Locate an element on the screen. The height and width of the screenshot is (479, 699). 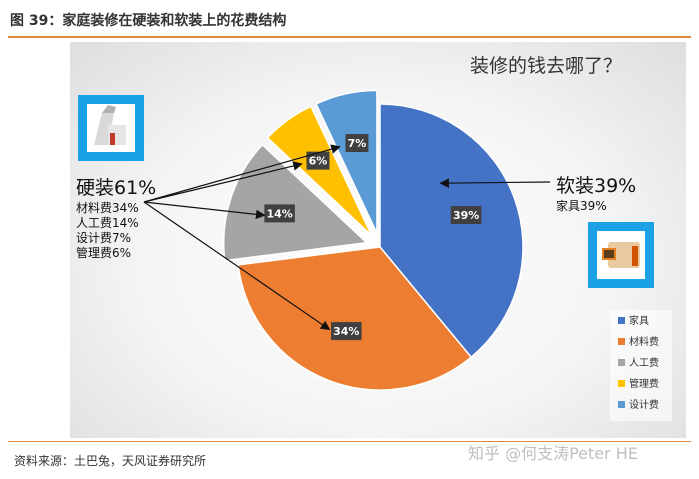
legend-label-1: 家具 is located at coordinates (639, 320).